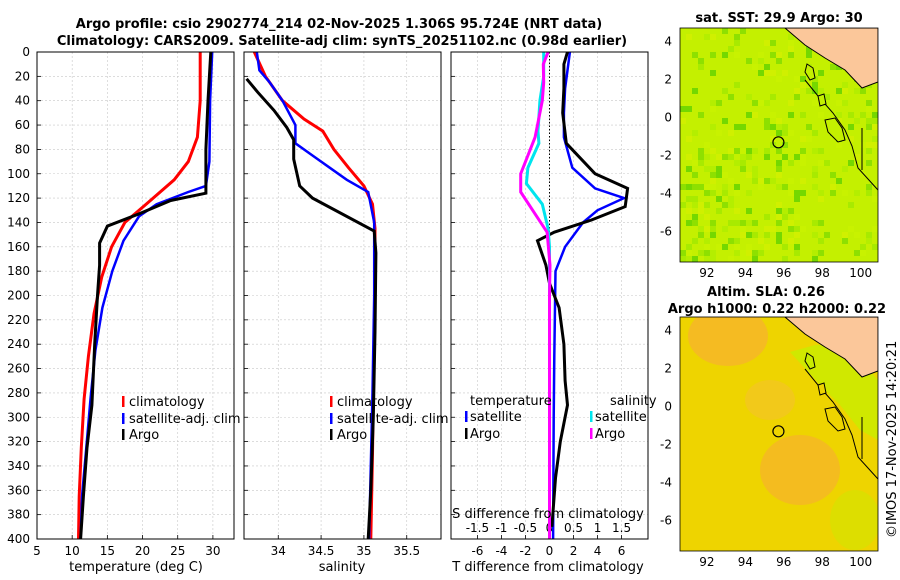 This screenshot has height=580, width=900. What do you see at coordinates (511, 401) in the screenshot?
I see `legend-title-temperature: temperature` at bounding box center [511, 401].